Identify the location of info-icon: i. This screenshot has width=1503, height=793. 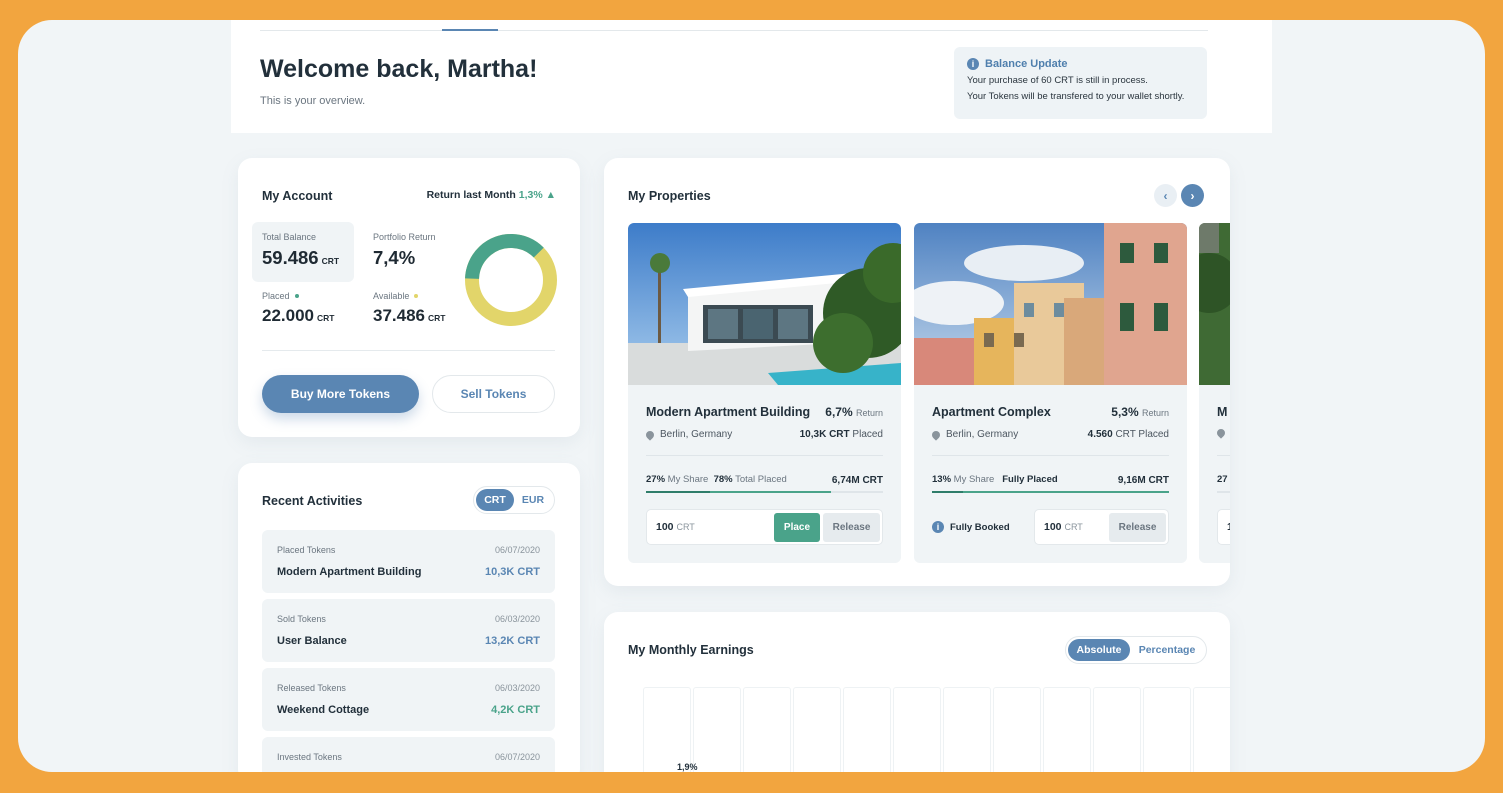
(938, 527).